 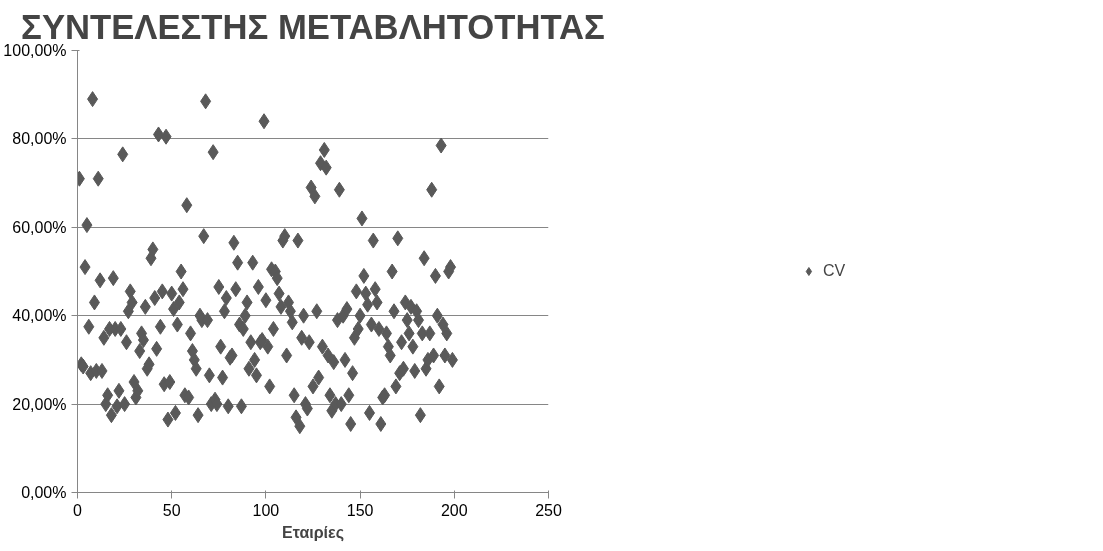 What do you see at coordinates (266, 510) in the screenshot?
I see `x-tick-label: 100` at bounding box center [266, 510].